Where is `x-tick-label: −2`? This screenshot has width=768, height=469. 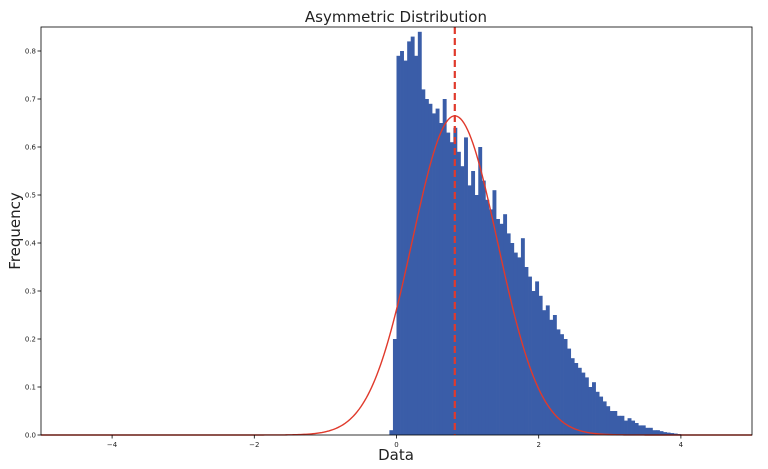 x-tick-label: −2 is located at coordinates (254, 445).